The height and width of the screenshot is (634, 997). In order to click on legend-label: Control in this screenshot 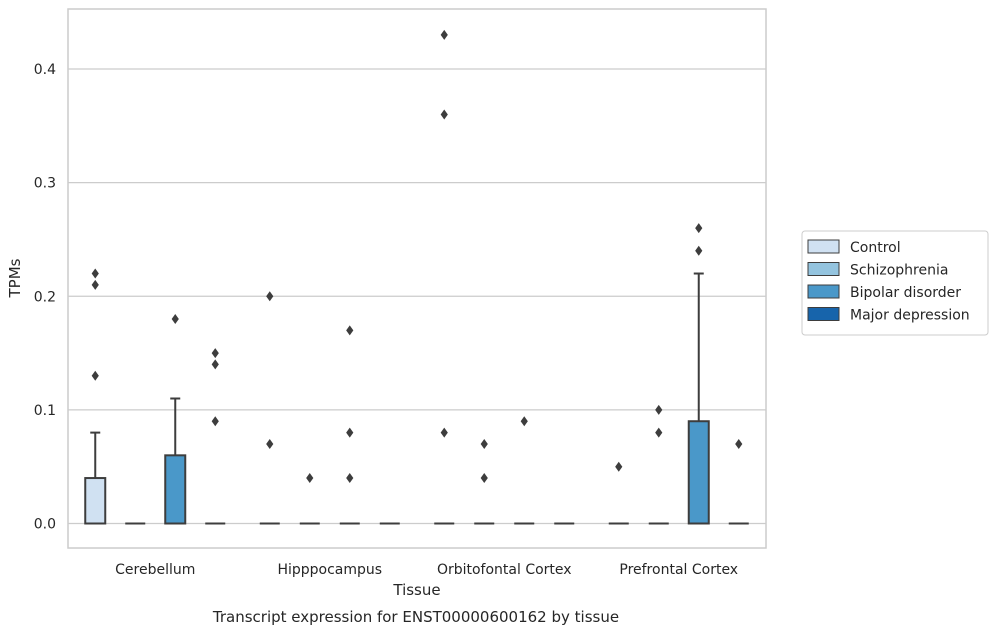, I will do `click(875, 248)`.